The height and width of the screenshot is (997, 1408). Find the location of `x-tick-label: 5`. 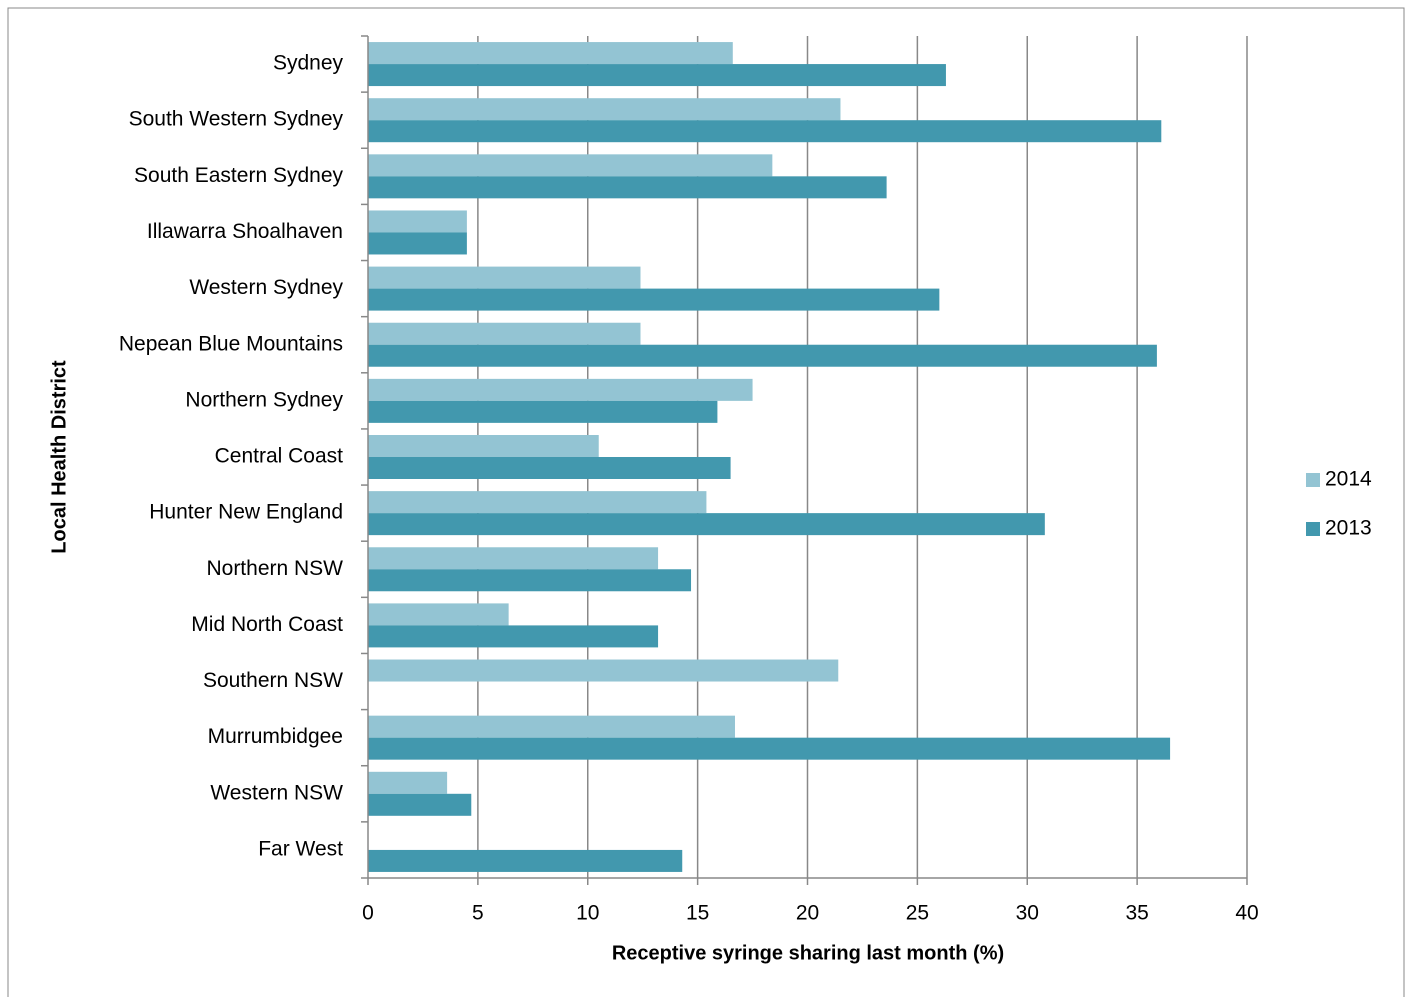

x-tick-label: 5 is located at coordinates (478, 913).